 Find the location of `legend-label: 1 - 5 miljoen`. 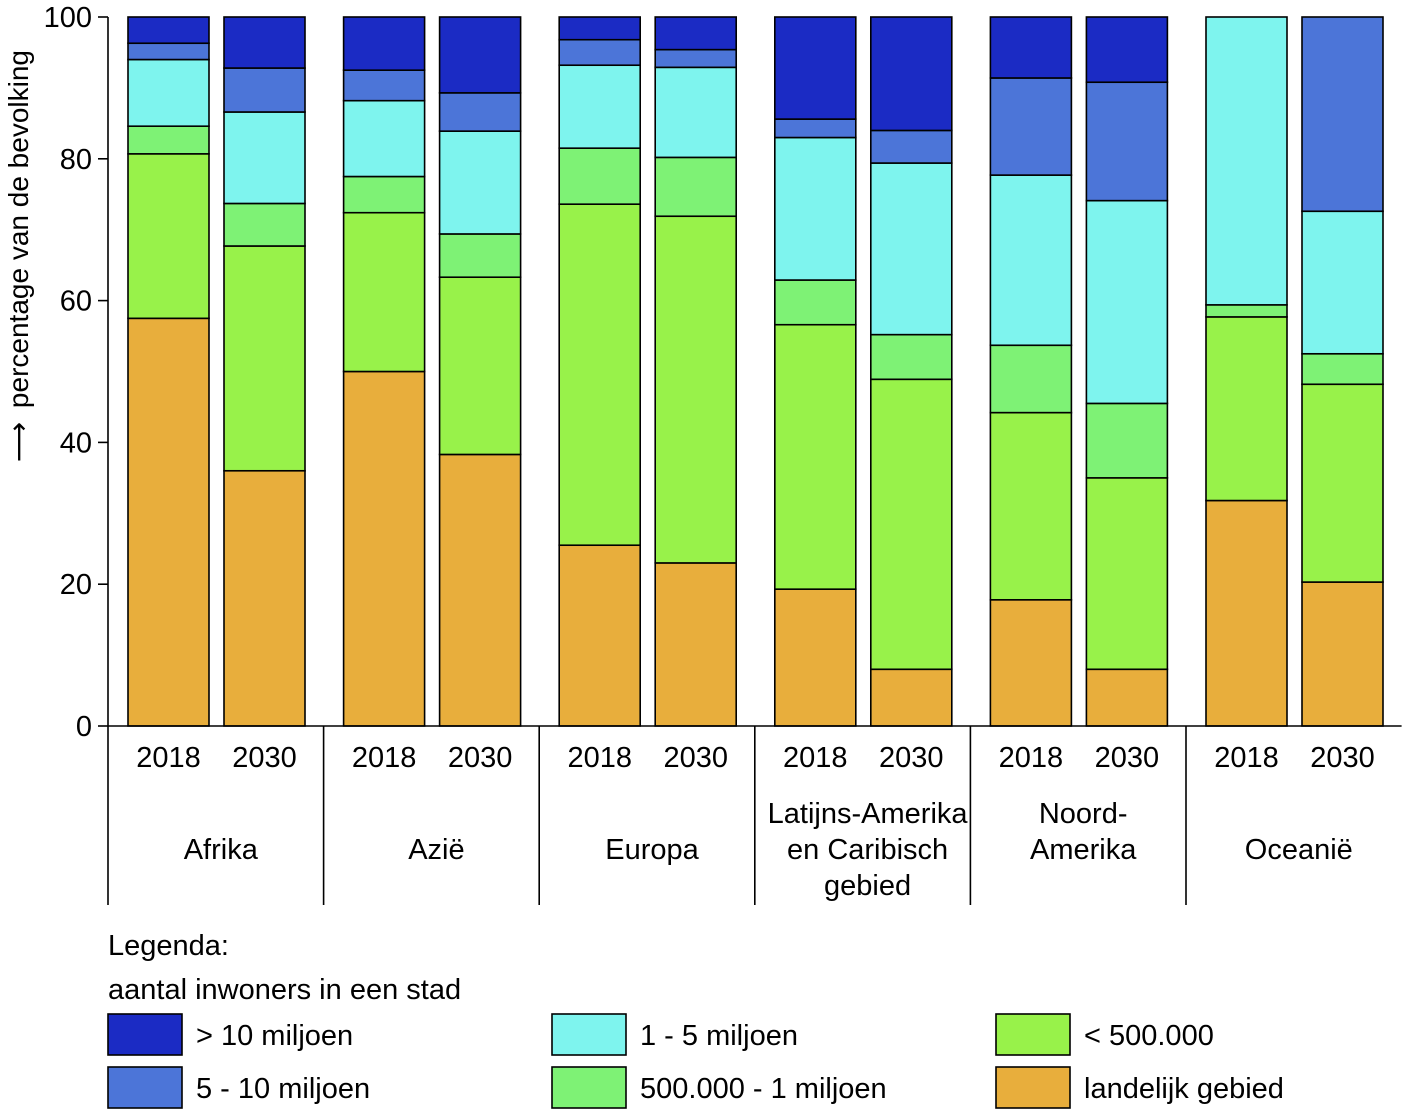

legend-label: 1 - 5 miljoen is located at coordinates (719, 1036).